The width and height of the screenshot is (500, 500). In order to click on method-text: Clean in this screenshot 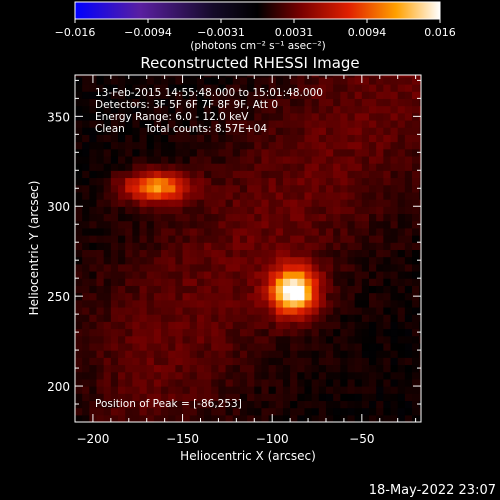, I will do `click(110, 129)`.